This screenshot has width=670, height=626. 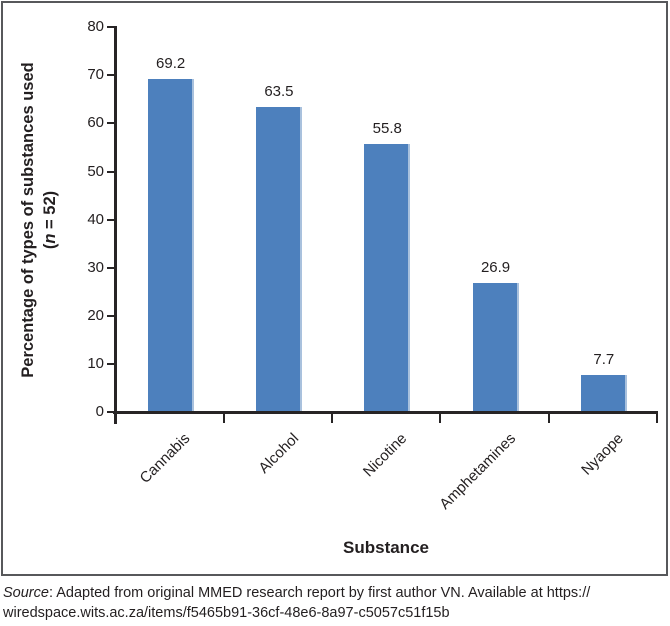 What do you see at coordinates (95, 315) in the screenshot?
I see `y-tick-label: 20` at bounding box center [95, 315].